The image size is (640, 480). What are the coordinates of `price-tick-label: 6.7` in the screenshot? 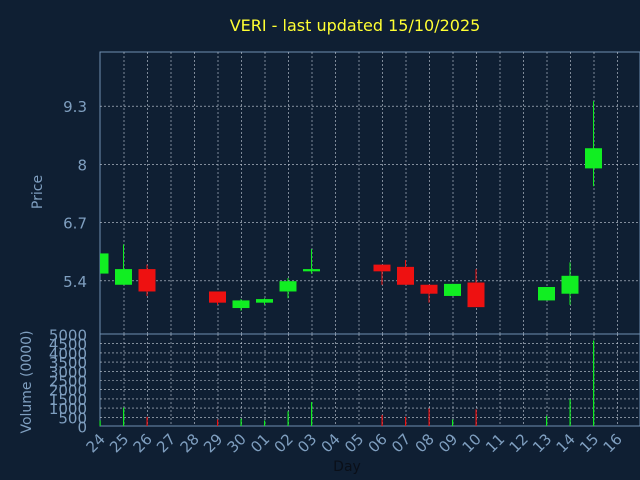 It's located at (75, 224).